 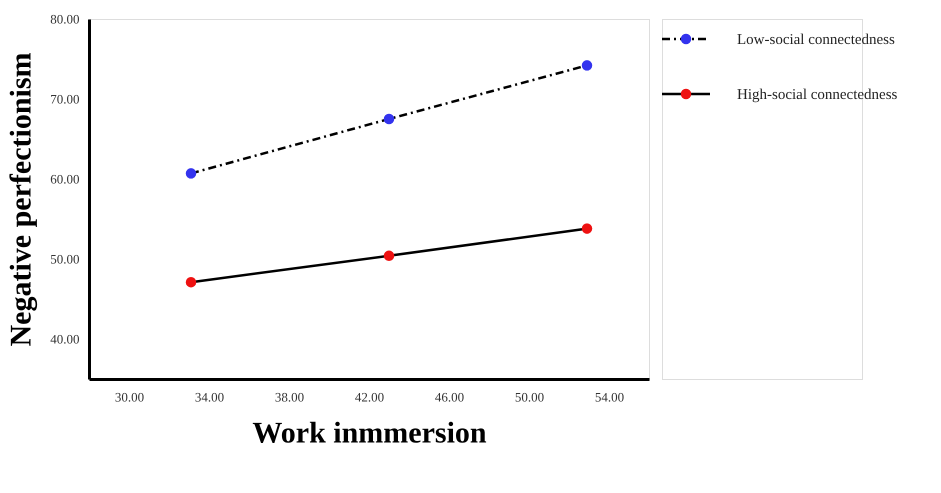 I want to click on x-tick-label: 30.00, so click(x=129, y=397).